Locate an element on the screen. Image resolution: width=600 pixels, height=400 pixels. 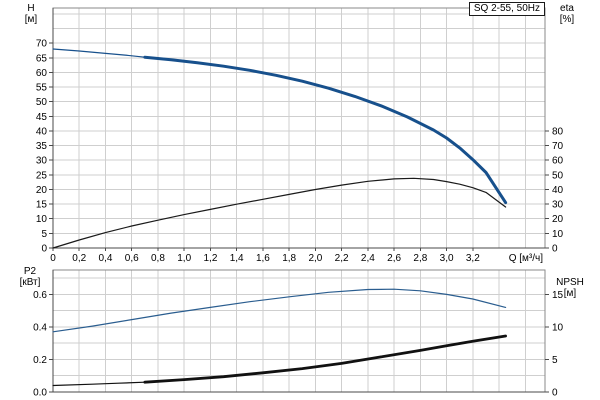
x-tick-label: 2,0 is located at coordinates (315, 258).